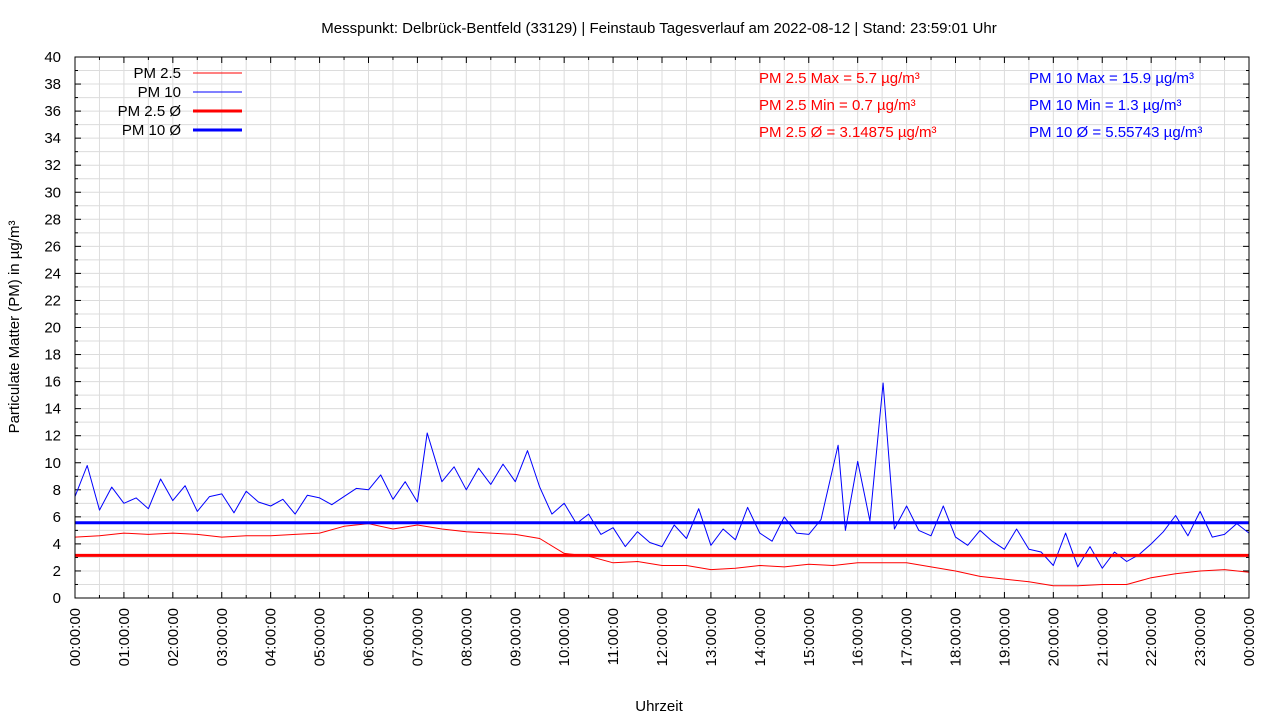 Image resolution: width=1280 pixels, height=725 pixels. What do you see at coordinates (57, 598) in the screenshot?
I see `y-tick-label: 0` at bounding box center [57, 598].